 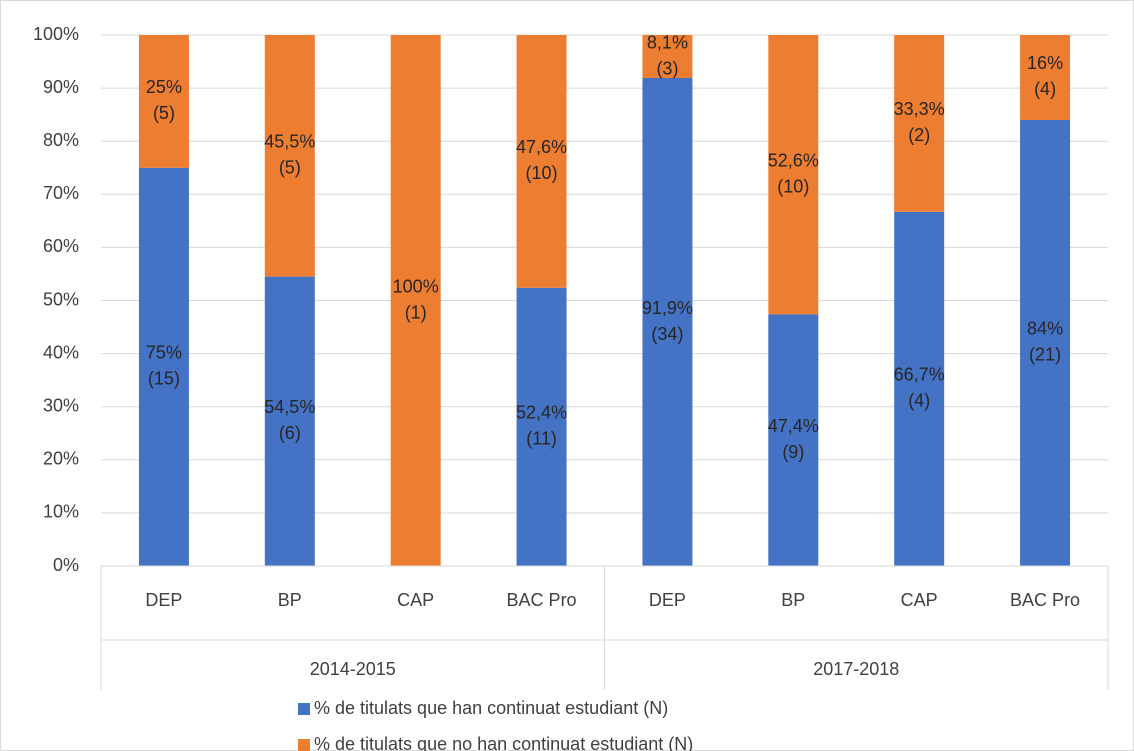 I want to click on y-tick-label: 100%, so click(x=56, y=34).